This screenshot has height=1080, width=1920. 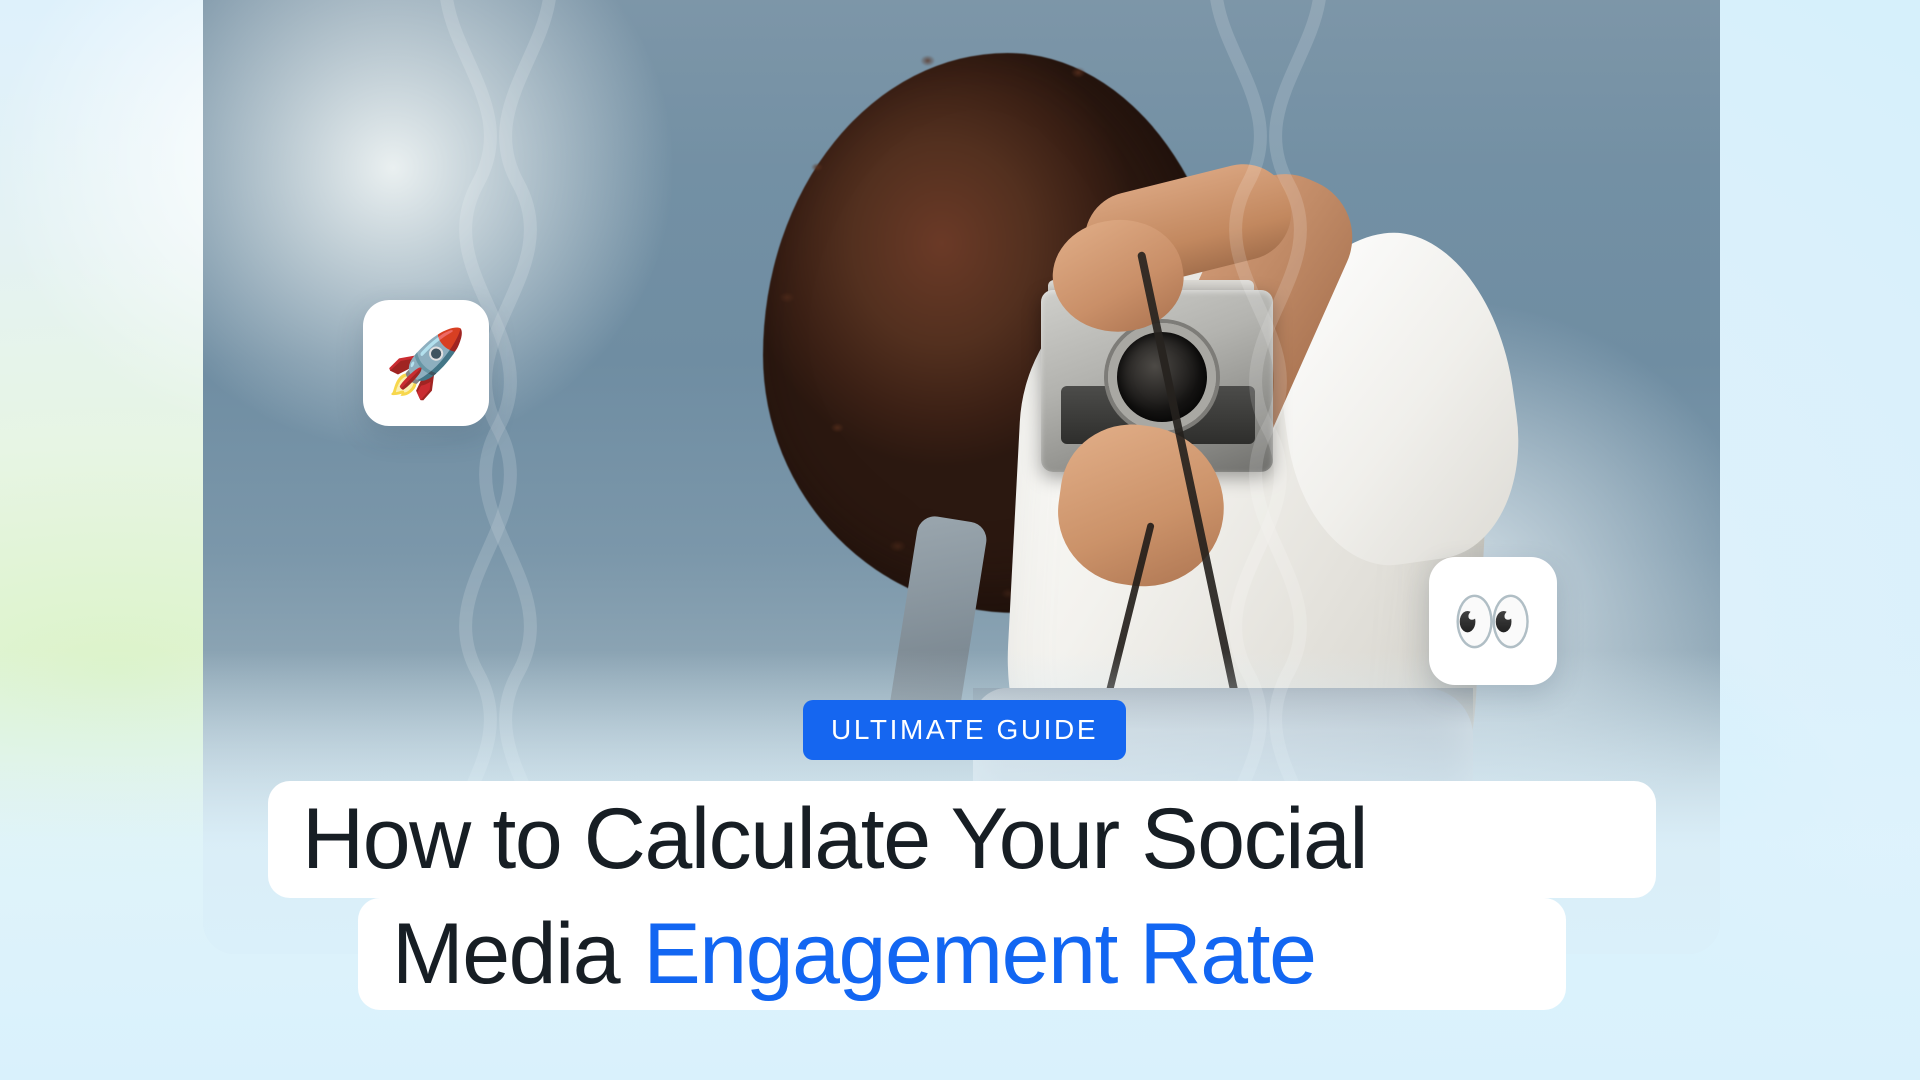 I want to click on eyes-sticker: 👀, so click(x=1493, y=621).